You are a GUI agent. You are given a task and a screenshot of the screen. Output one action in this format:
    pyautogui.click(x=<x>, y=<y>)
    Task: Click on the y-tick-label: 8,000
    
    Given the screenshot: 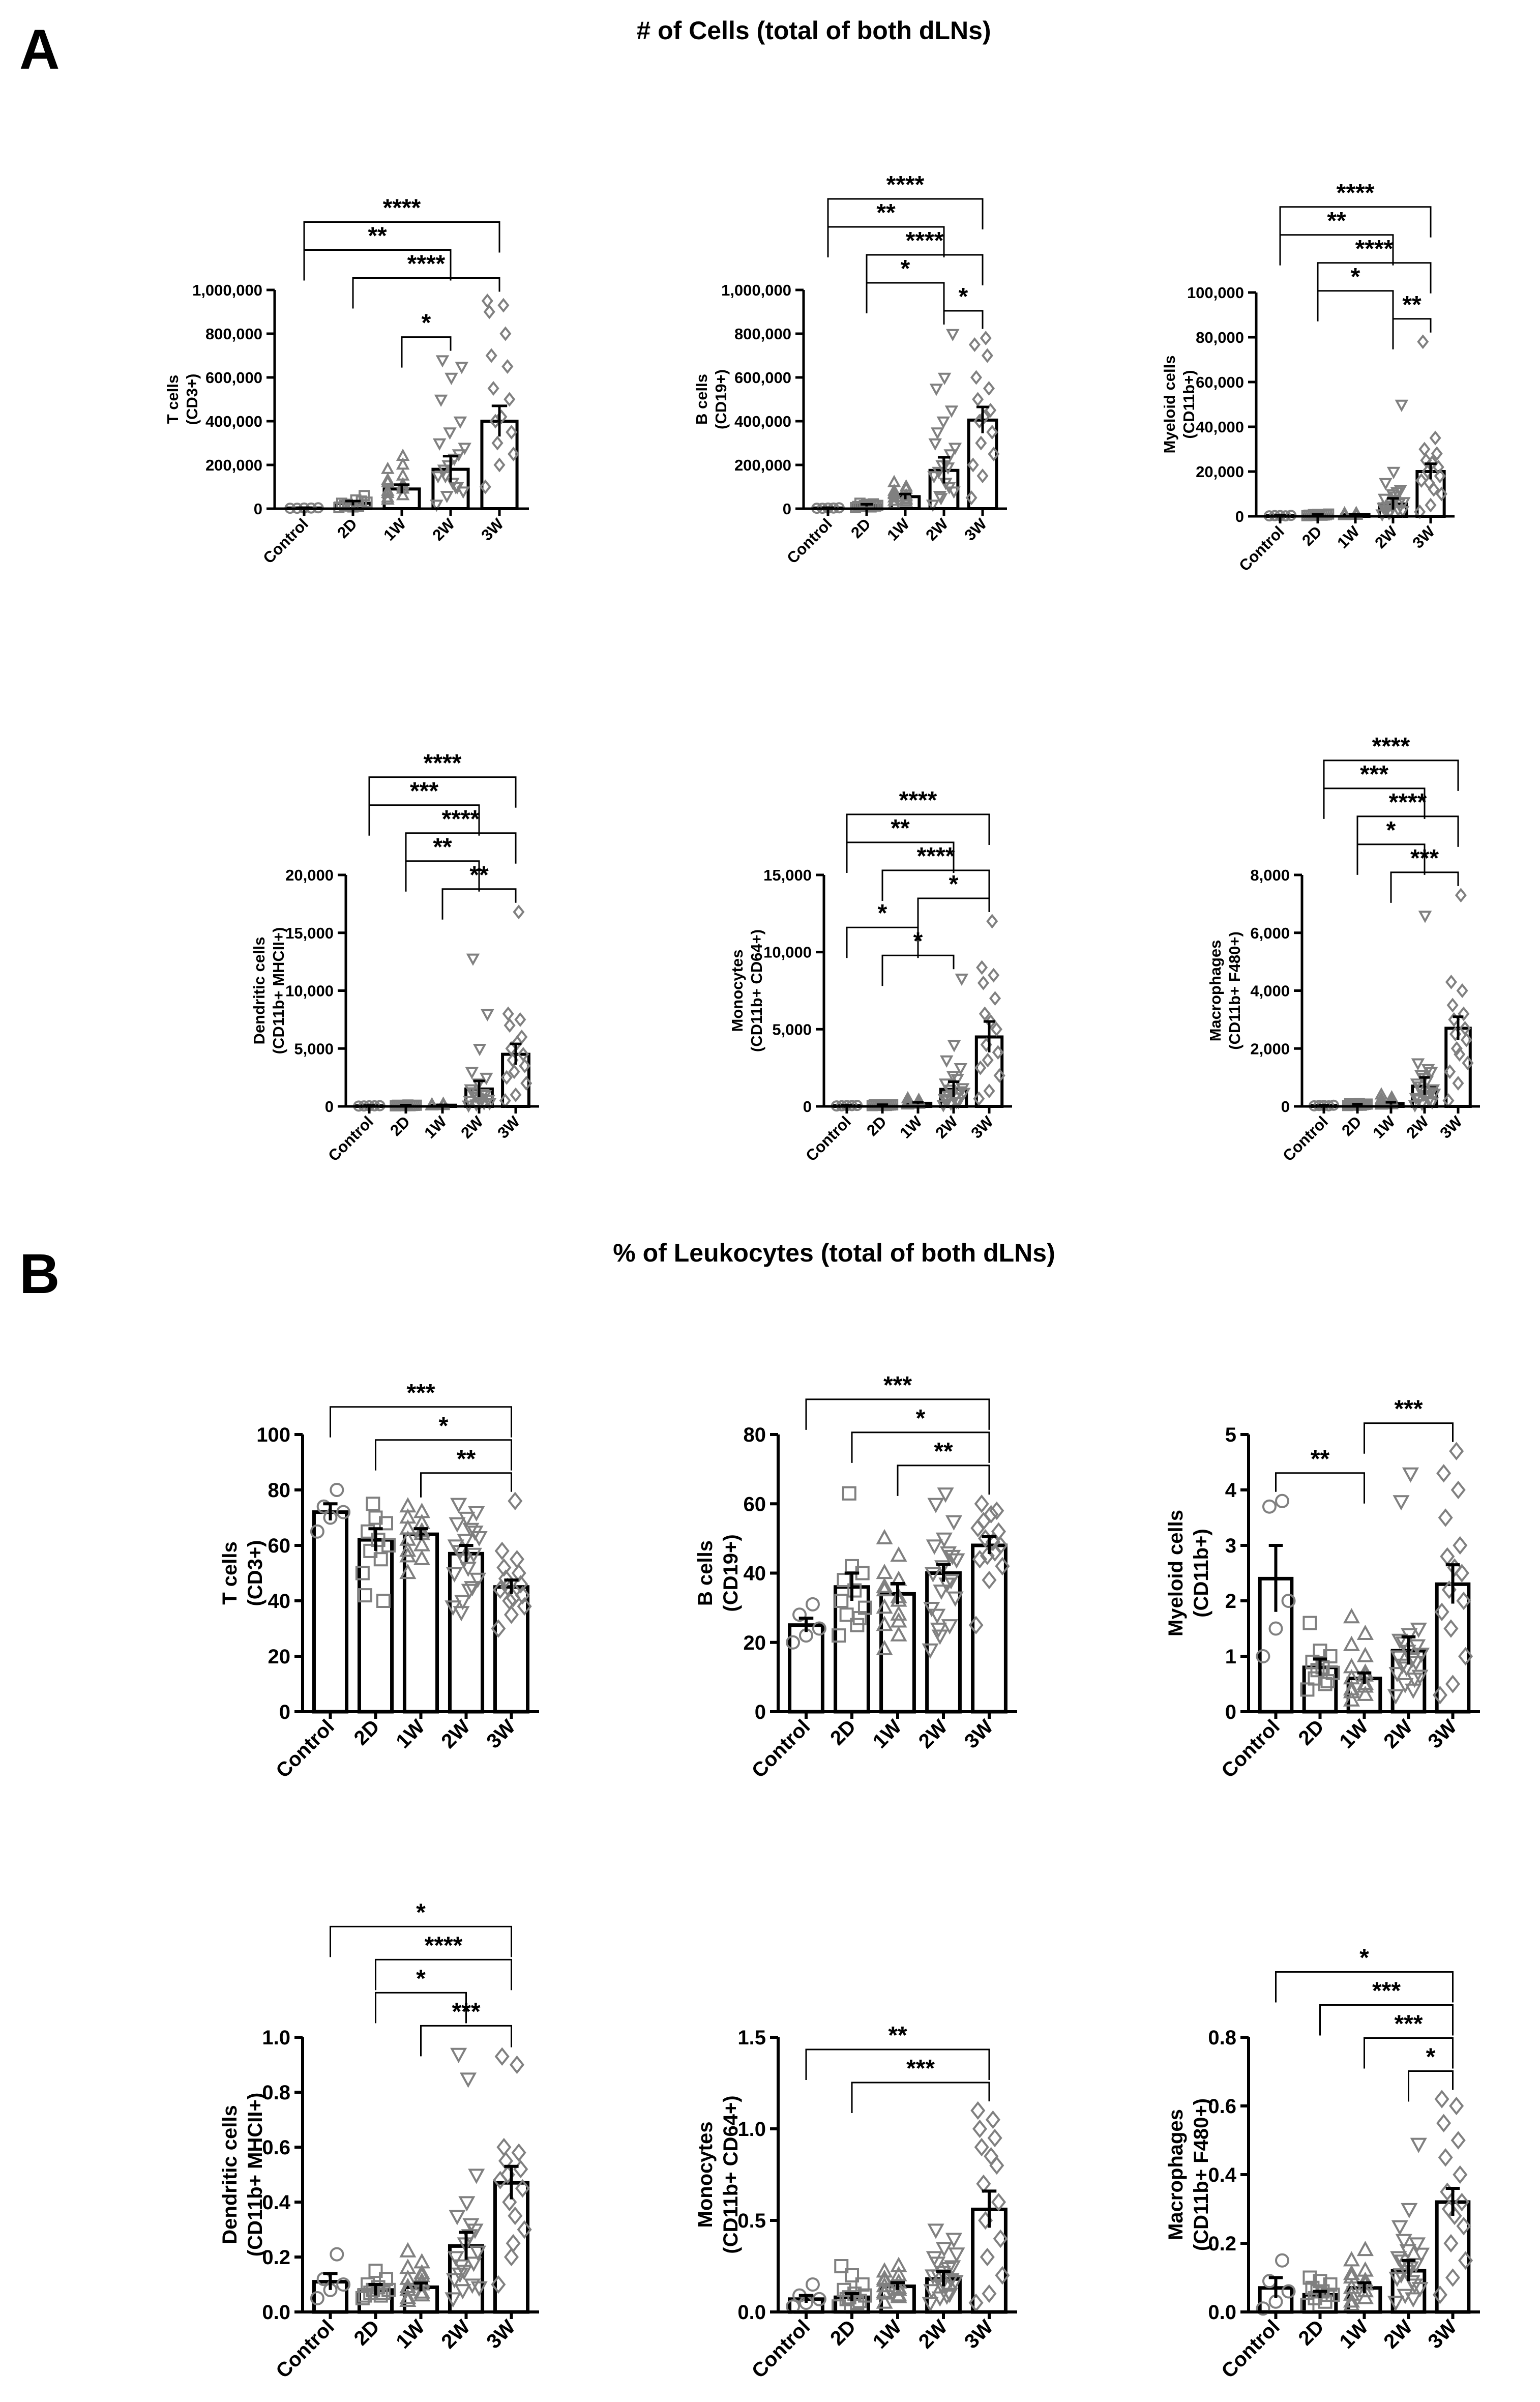 What is the action you would take?
    pyautogui.click(x=1270, y=875)
    